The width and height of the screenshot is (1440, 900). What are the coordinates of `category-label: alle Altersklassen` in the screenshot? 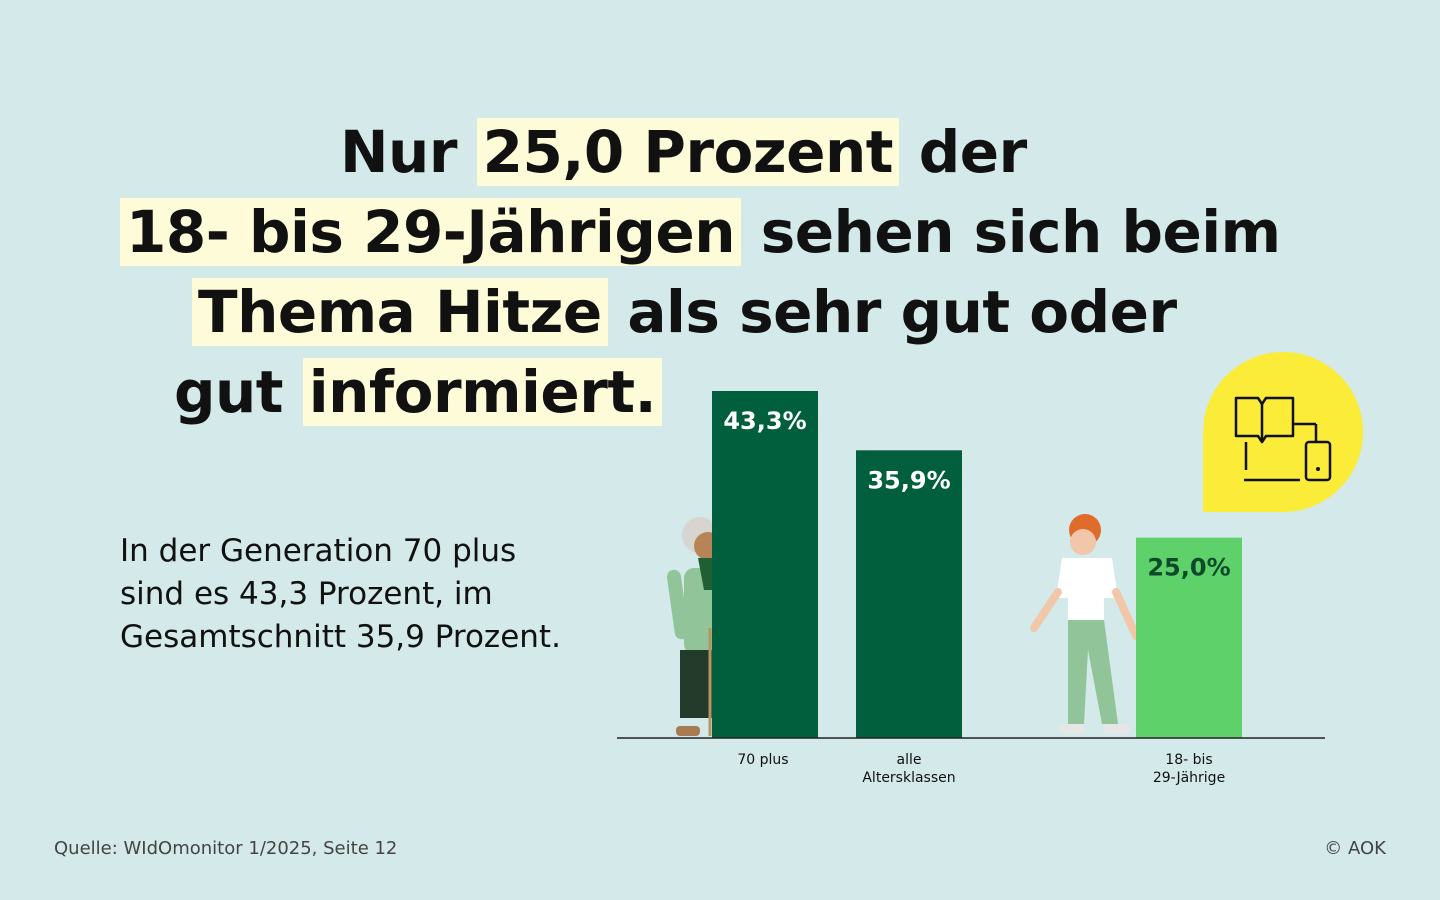 It's located at (908, 769).